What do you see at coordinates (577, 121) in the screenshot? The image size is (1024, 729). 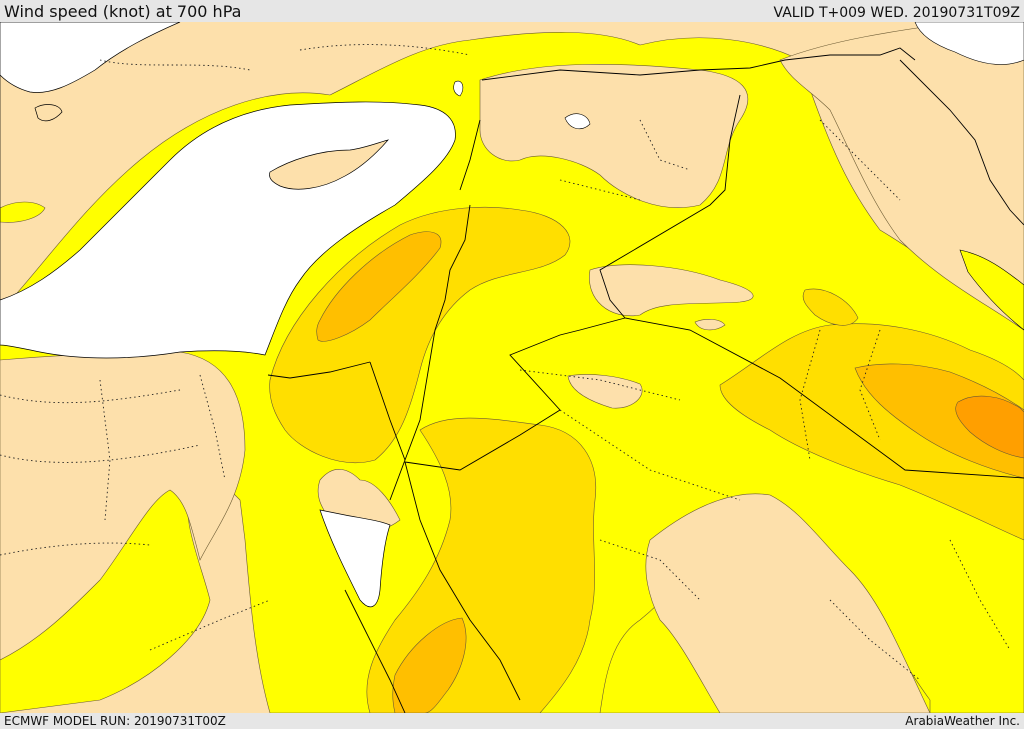 I see `lake-van` at bounding box center [577, 121].